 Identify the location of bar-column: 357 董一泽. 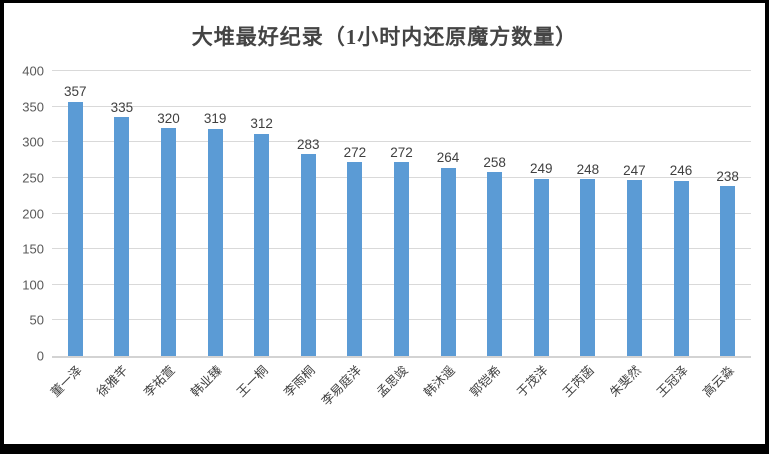
(73, 235).